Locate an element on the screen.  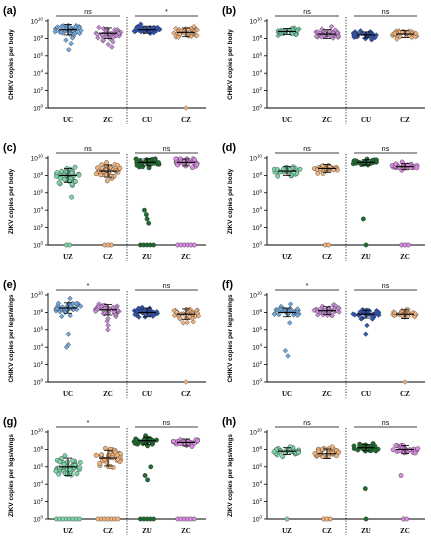
panel-label: (c) is located at coordinates (10, 148).